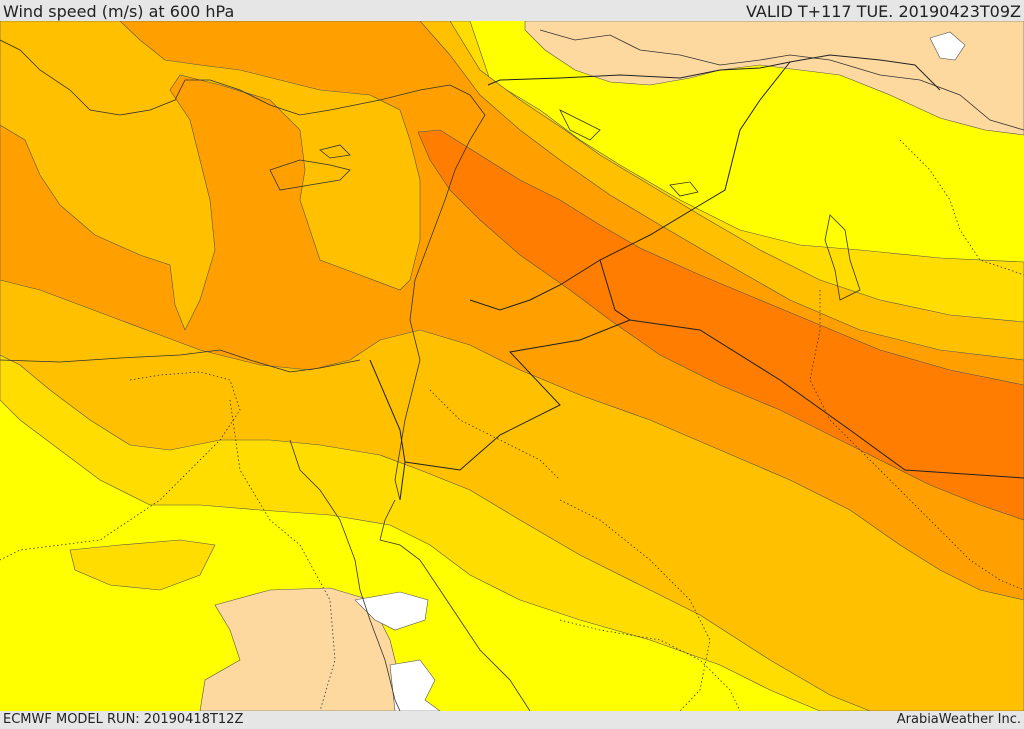 The image size is (1024, 729). What do you see at coordinates (947, 46) in the screenshot?
I see `band-white-north` at bounding box center [947, 46].